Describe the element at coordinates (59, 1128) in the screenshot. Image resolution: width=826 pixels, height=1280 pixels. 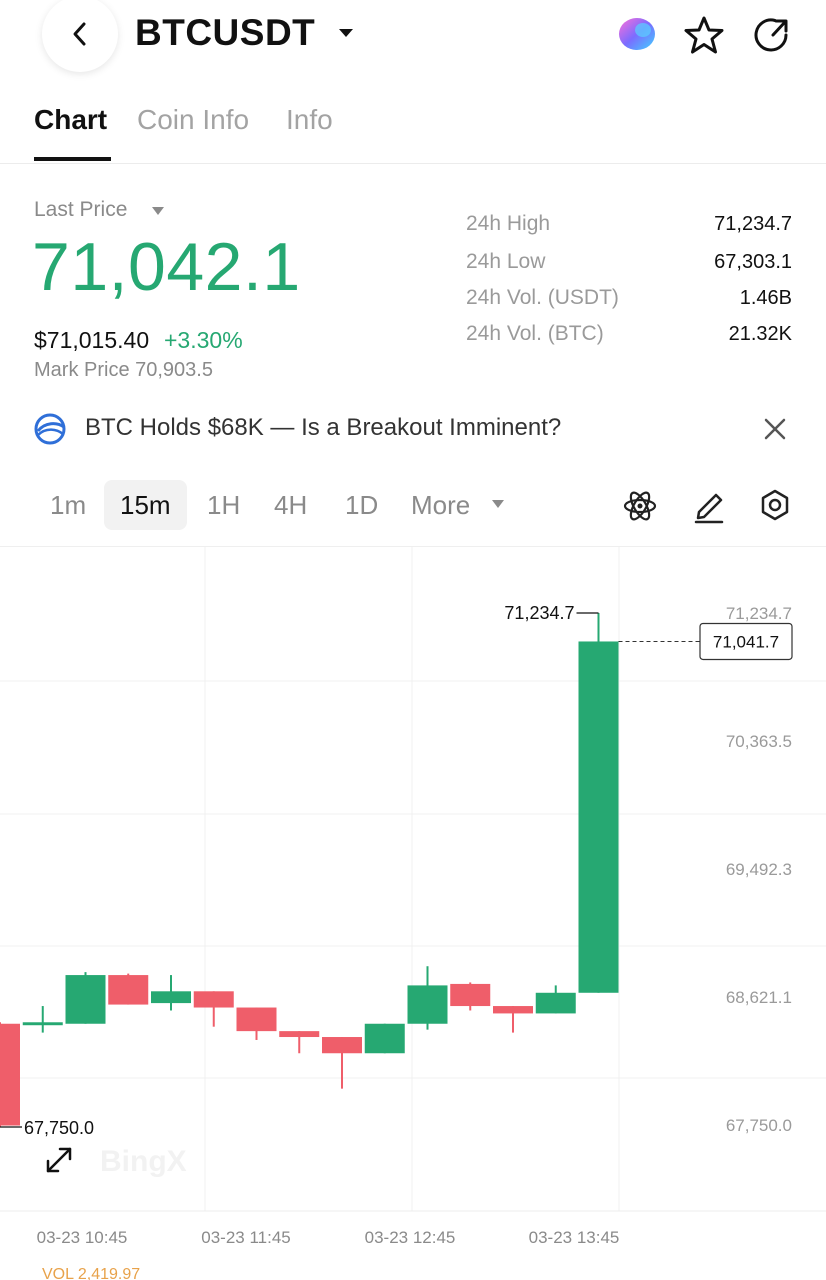
I see `low-marker-label: 67,750.0` at that location.